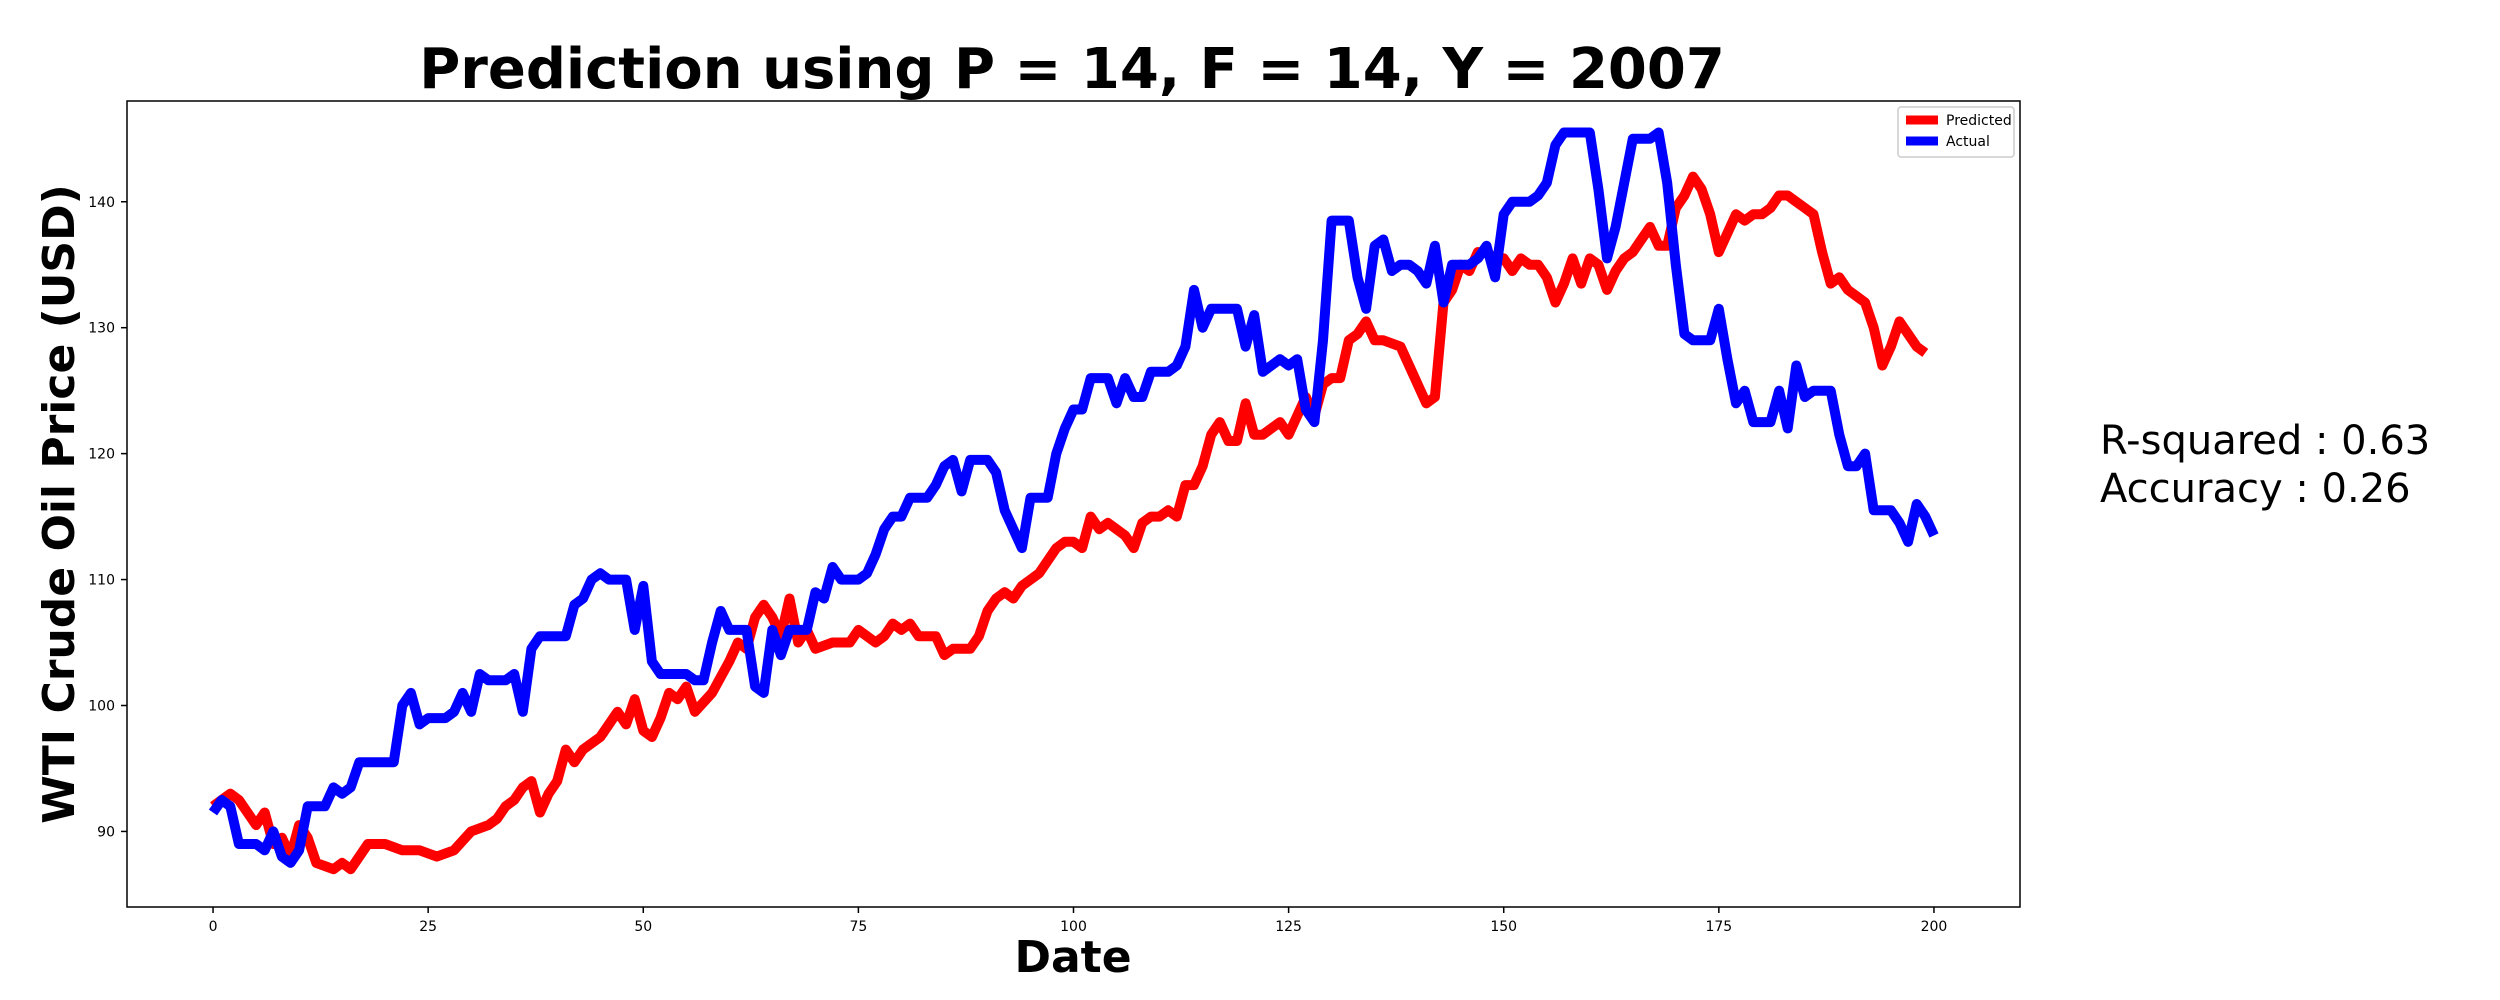  Describe the element at coordinates (107, 517) in the screenshot. I see `y-axis-ticks: 90 100 110 120 130 140` at that location.